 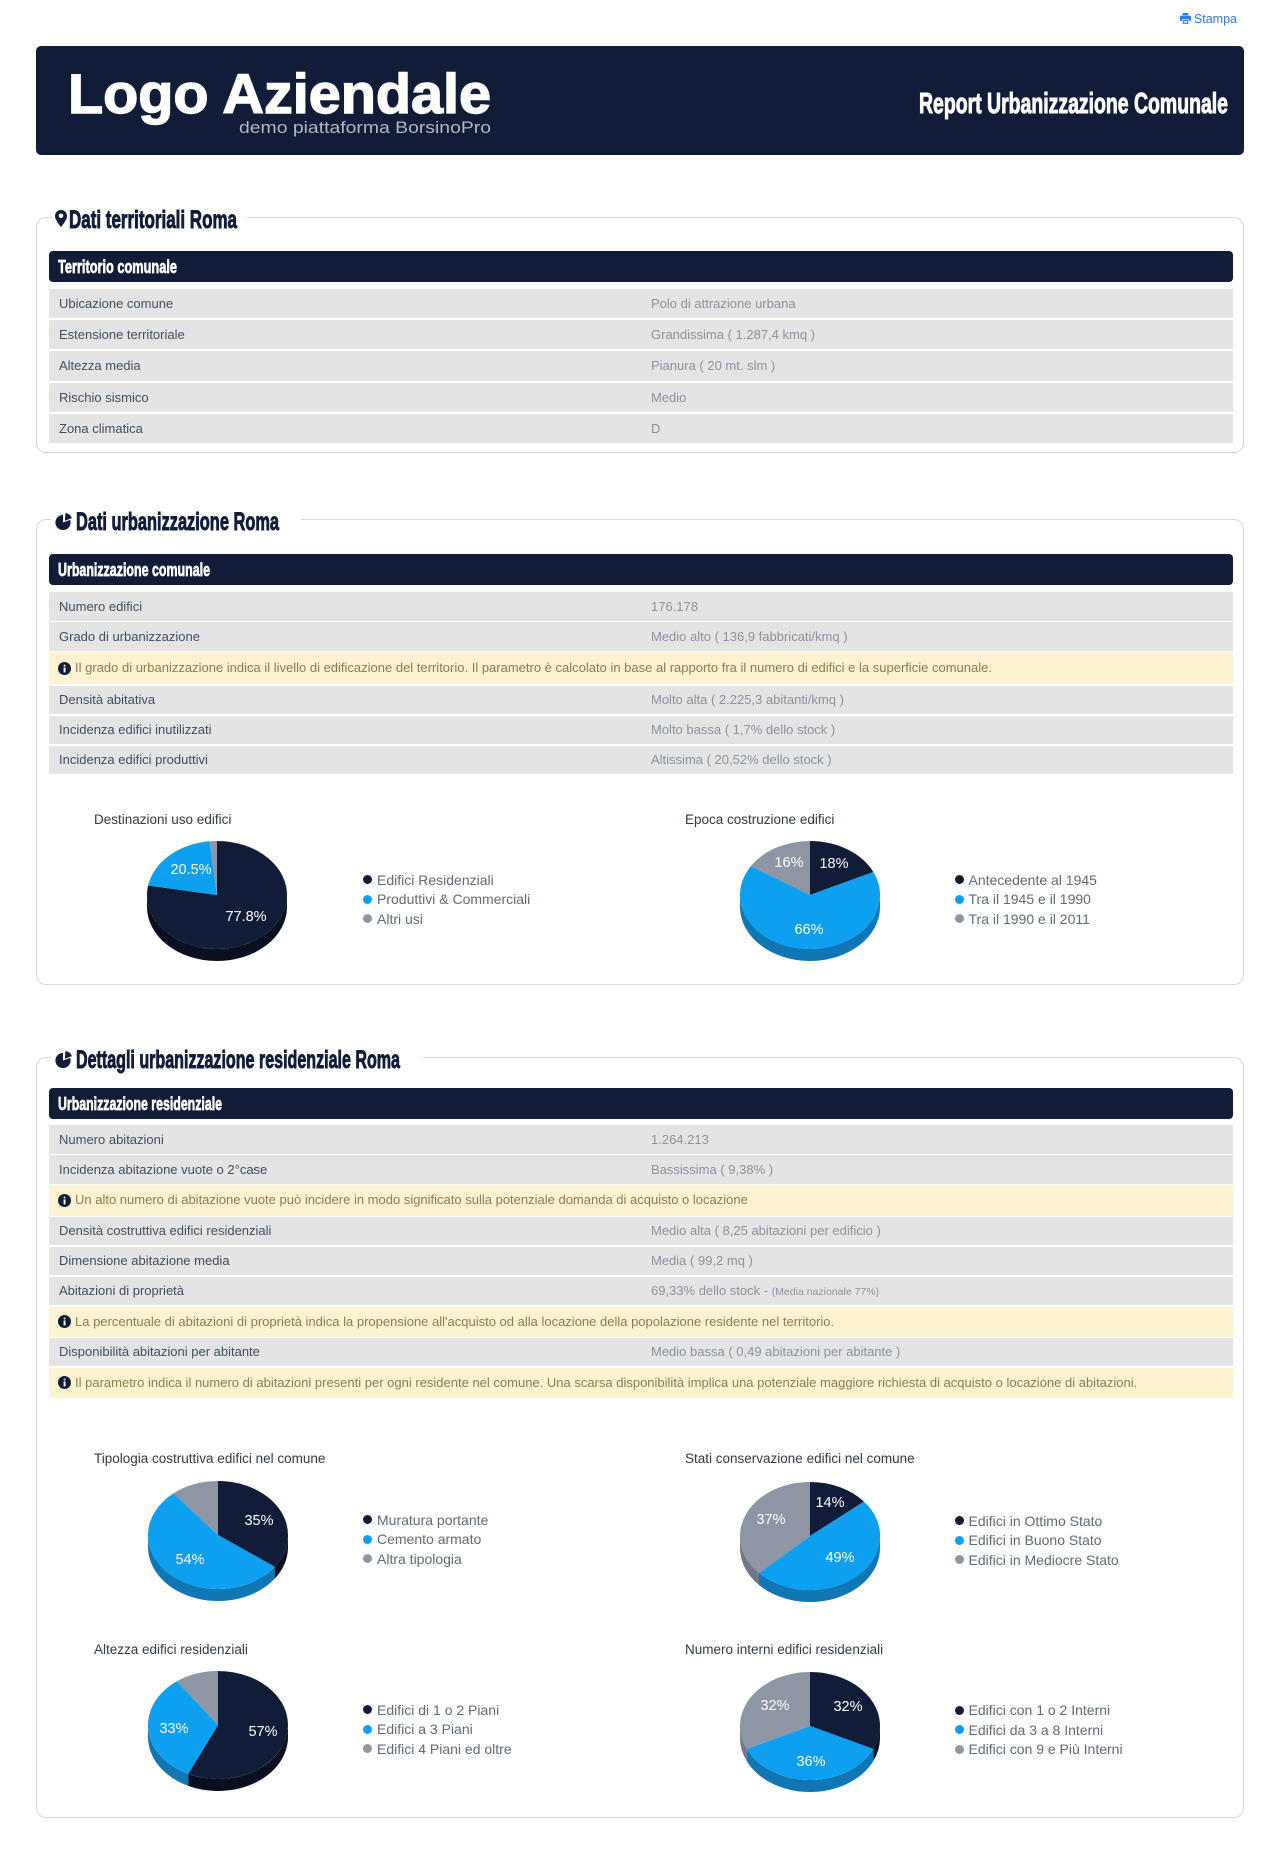 I want to click on svg-text: Report Urbanizzazione Comunale, so click(x=1073, y=105).